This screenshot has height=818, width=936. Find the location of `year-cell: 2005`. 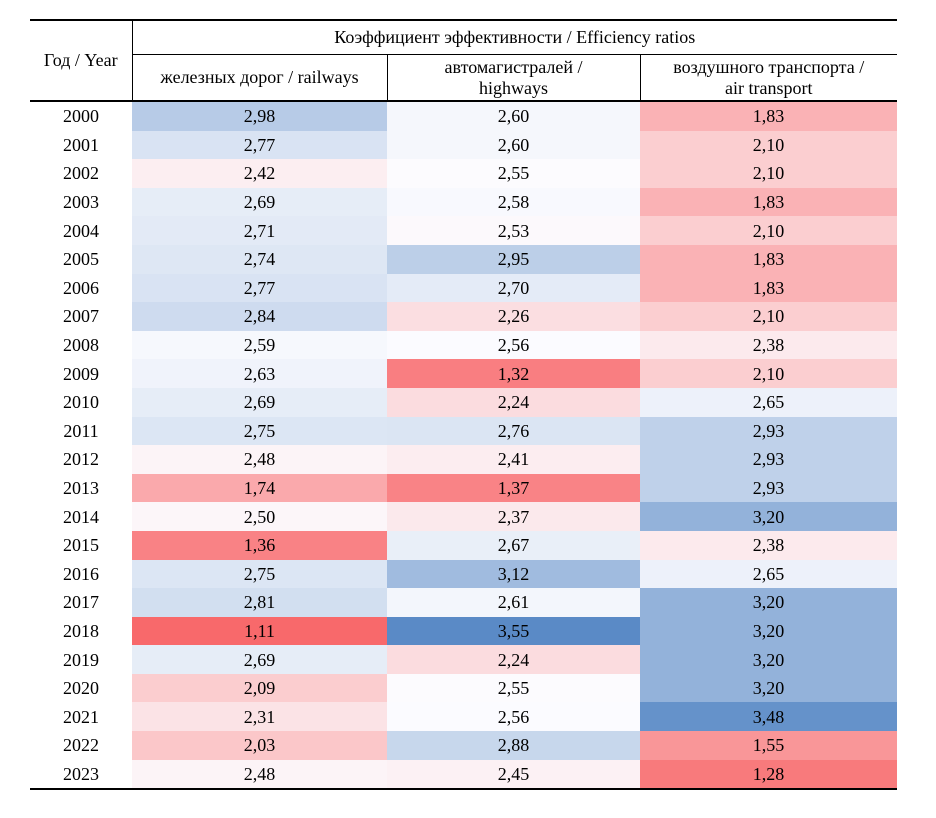

year-cell: 2005 is located at coordinates (81, 259).